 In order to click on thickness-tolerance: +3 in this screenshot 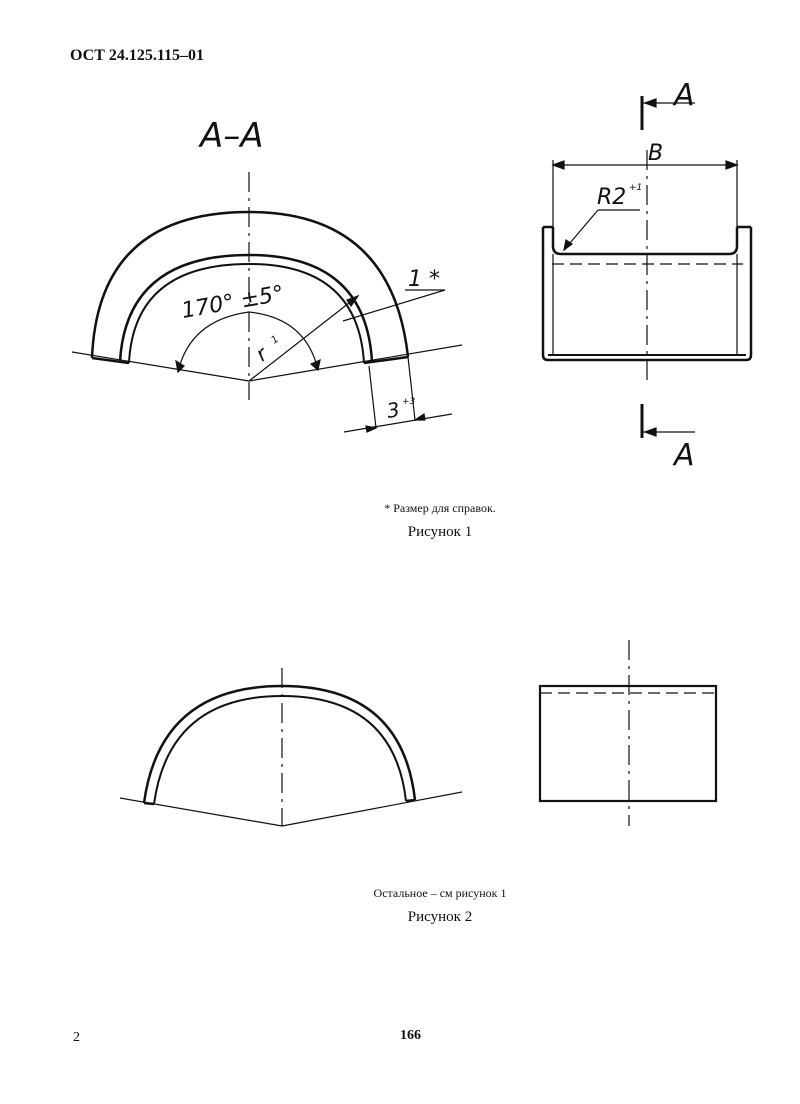, I will do `click(409, 402)`.